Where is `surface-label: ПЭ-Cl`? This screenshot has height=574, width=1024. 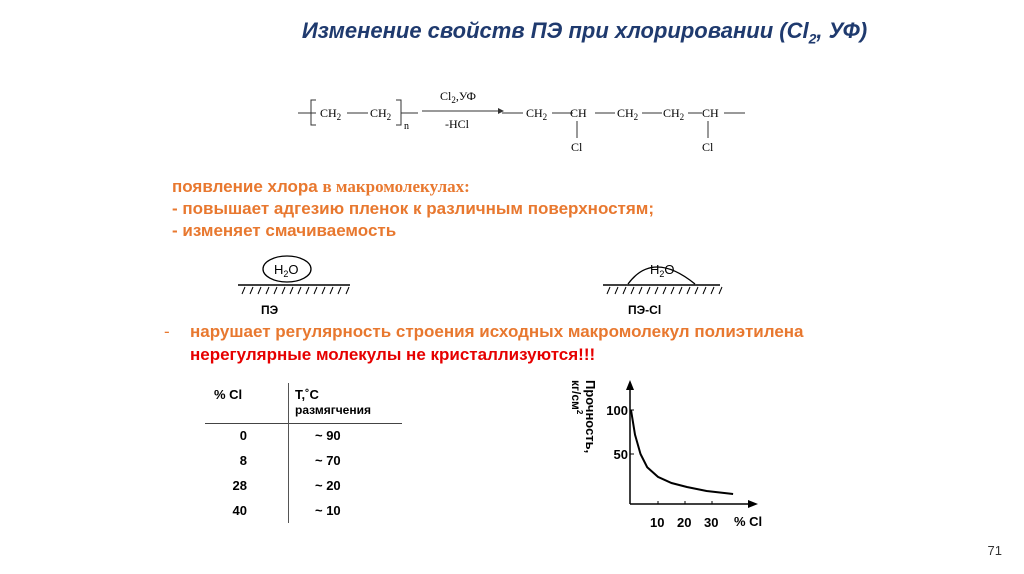
surface-label: ПЭ-Cl is located at coordinates (644, 310).